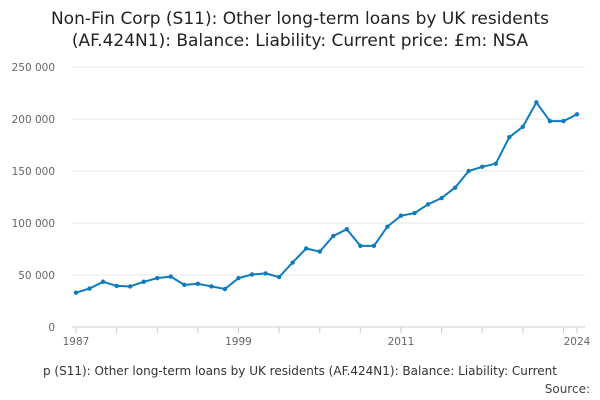  What do you see at coordinates (401, 342) in the screenshot?
I see `x-tick-label: 2011` at bounding box center [401, 342].